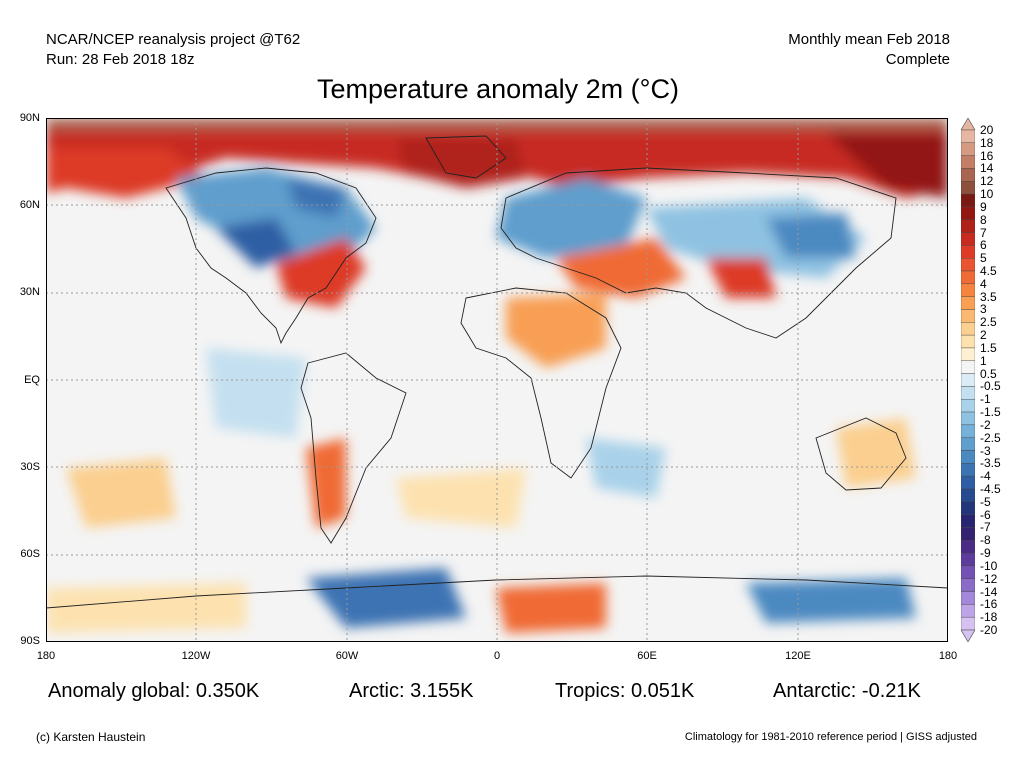  I want to click on colorbar-label: -1, so click(985, 399).